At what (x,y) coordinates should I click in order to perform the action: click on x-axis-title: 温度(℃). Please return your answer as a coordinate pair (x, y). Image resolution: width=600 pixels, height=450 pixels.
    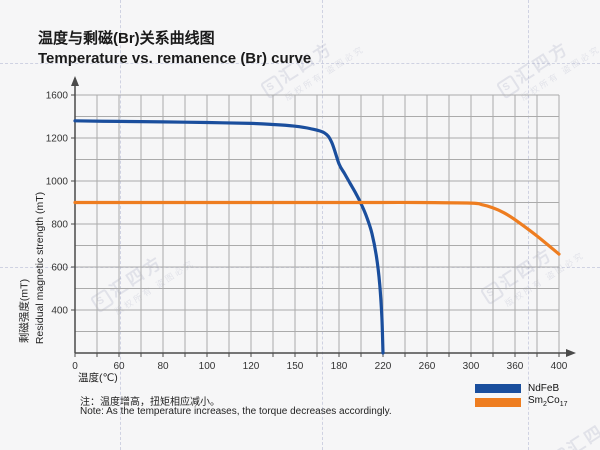
    Looking at the image, I should click on (98, 378).